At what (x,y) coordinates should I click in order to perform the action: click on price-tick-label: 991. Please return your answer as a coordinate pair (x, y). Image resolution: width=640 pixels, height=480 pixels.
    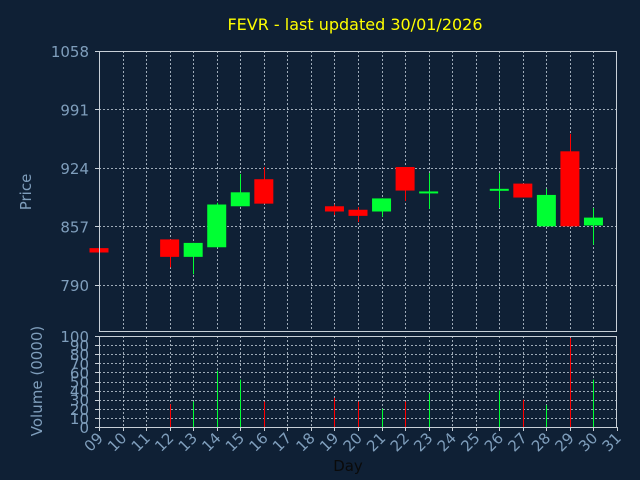
    Looking at the image, I should click on (74, 110).